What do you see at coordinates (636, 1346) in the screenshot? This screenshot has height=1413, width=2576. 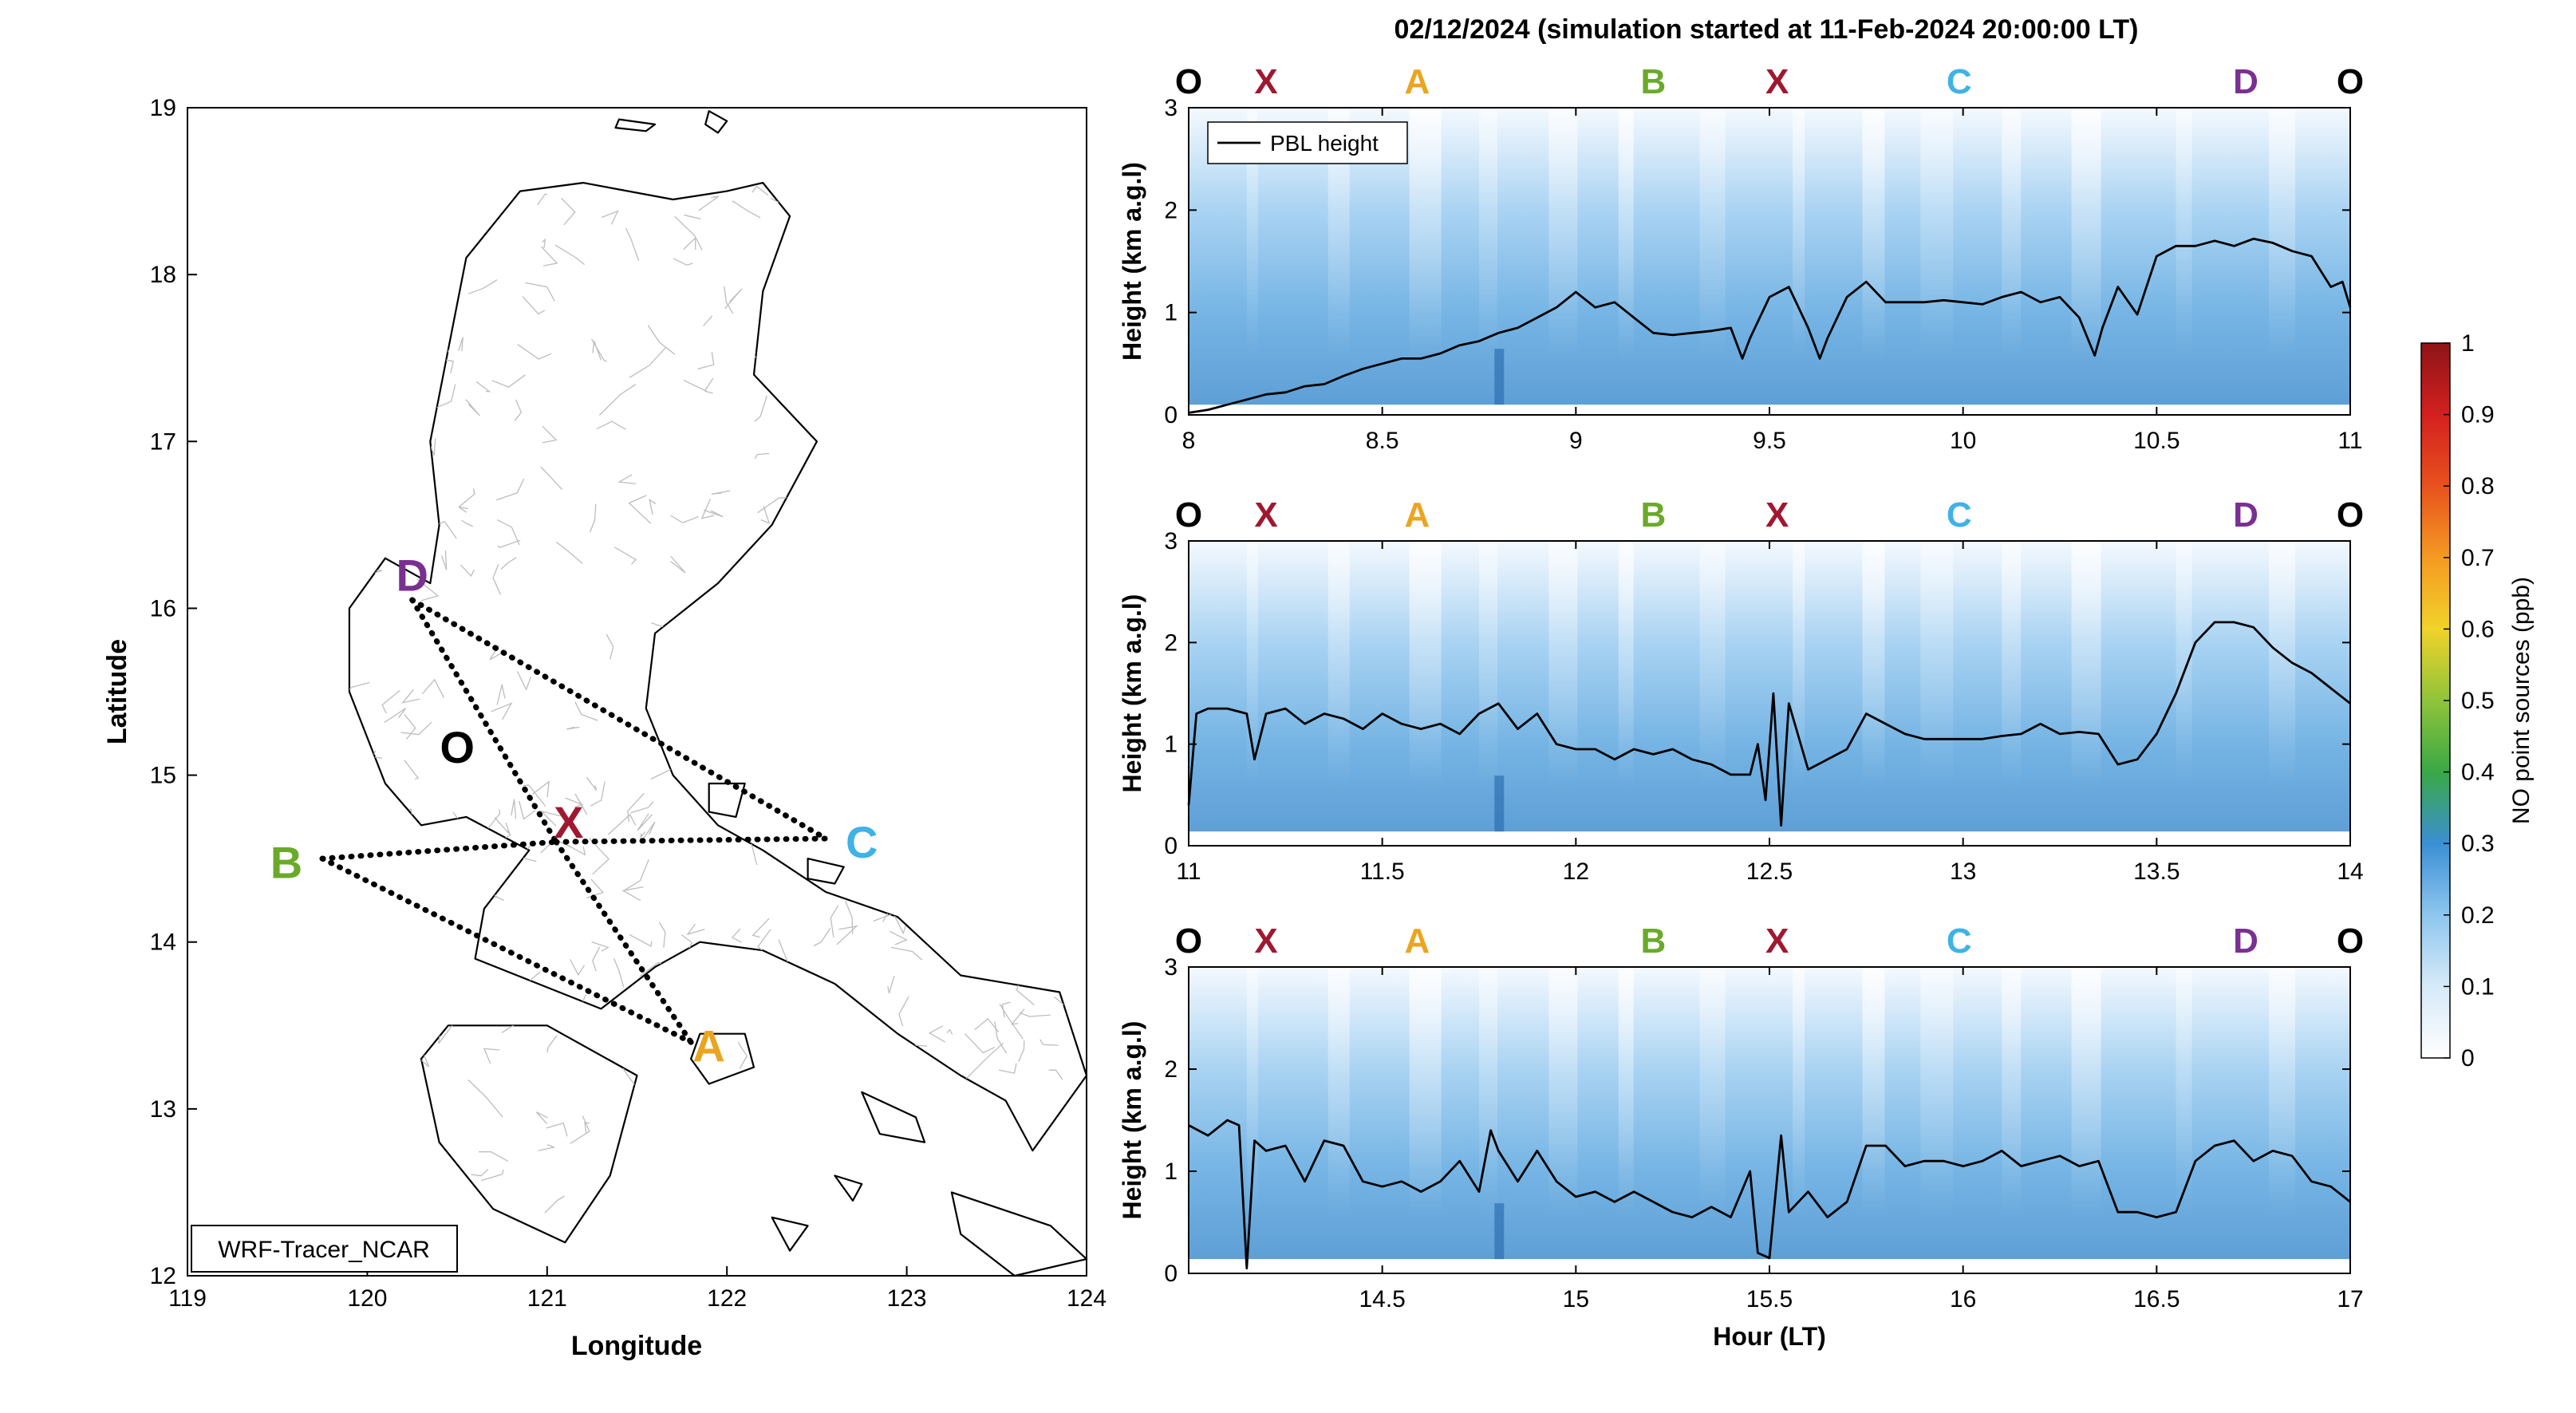 I see `map-x-label: Longitude` at bounding box center [636, 1346].